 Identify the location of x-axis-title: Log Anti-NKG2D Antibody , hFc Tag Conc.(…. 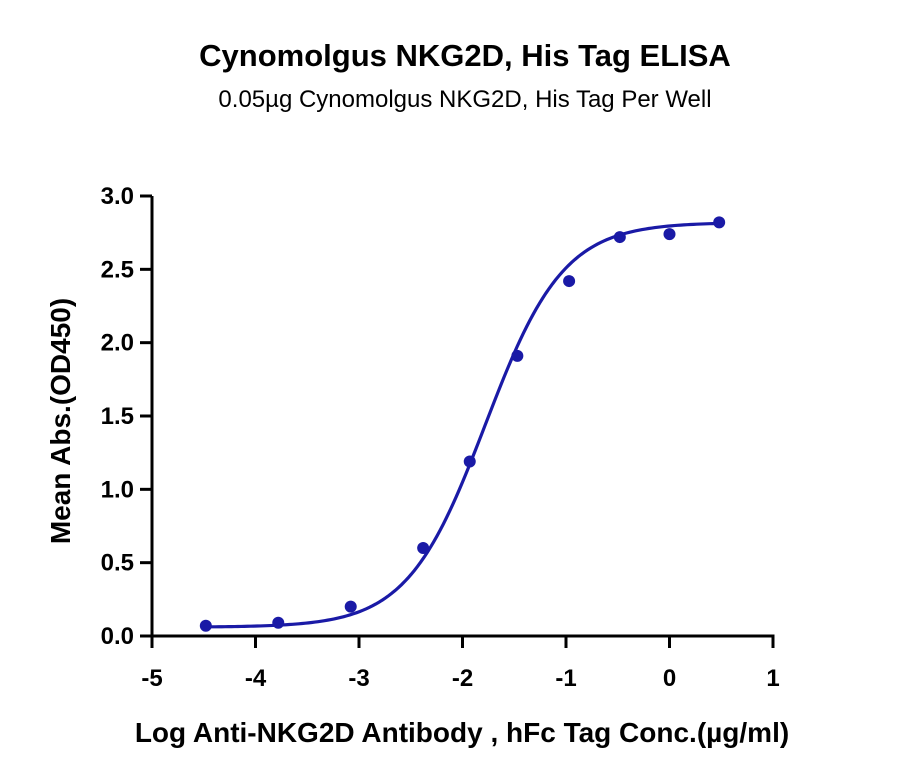
(462, 732).